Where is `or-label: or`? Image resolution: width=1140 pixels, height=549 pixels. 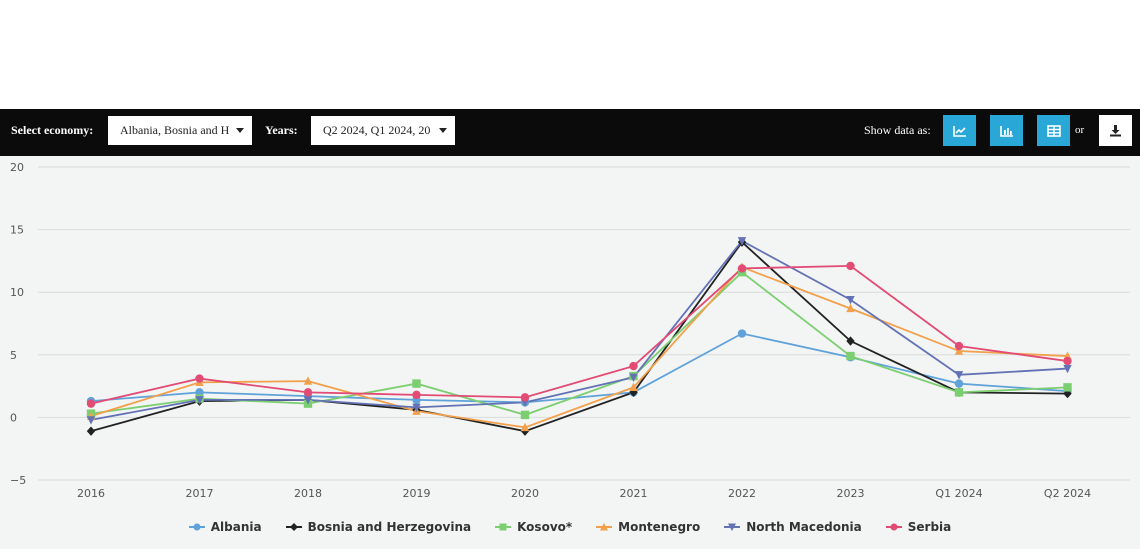
or-label: or is located at coordinates (1080, 130).